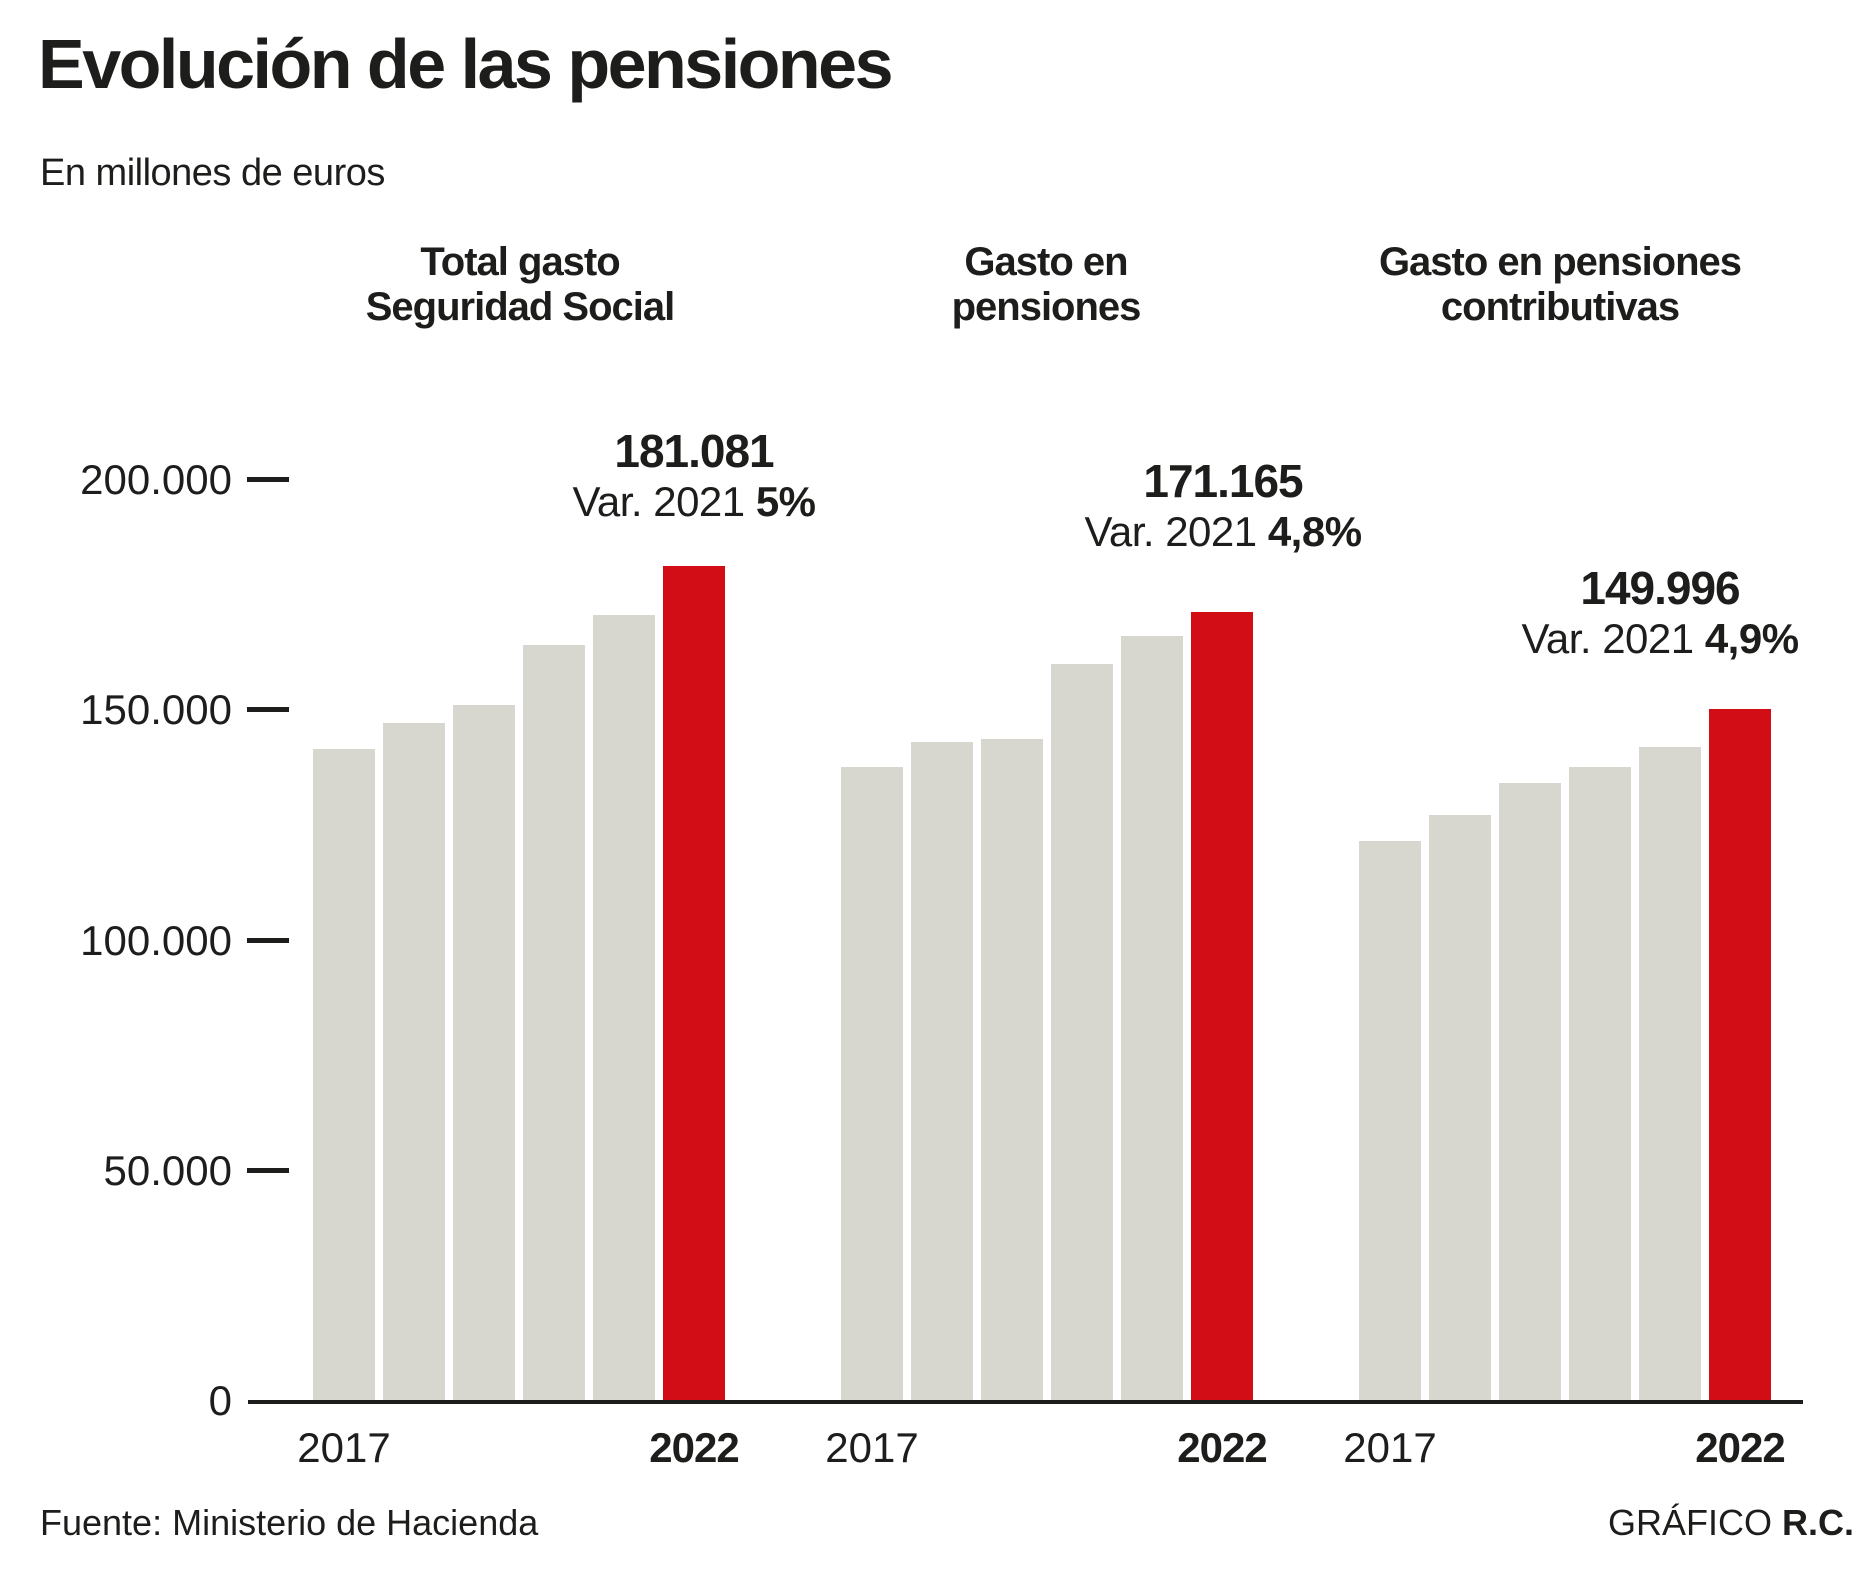 The width and height of the screenshot is (1872, 1572). I want to click on annotation-value: 149.996, so click(1660, 588).